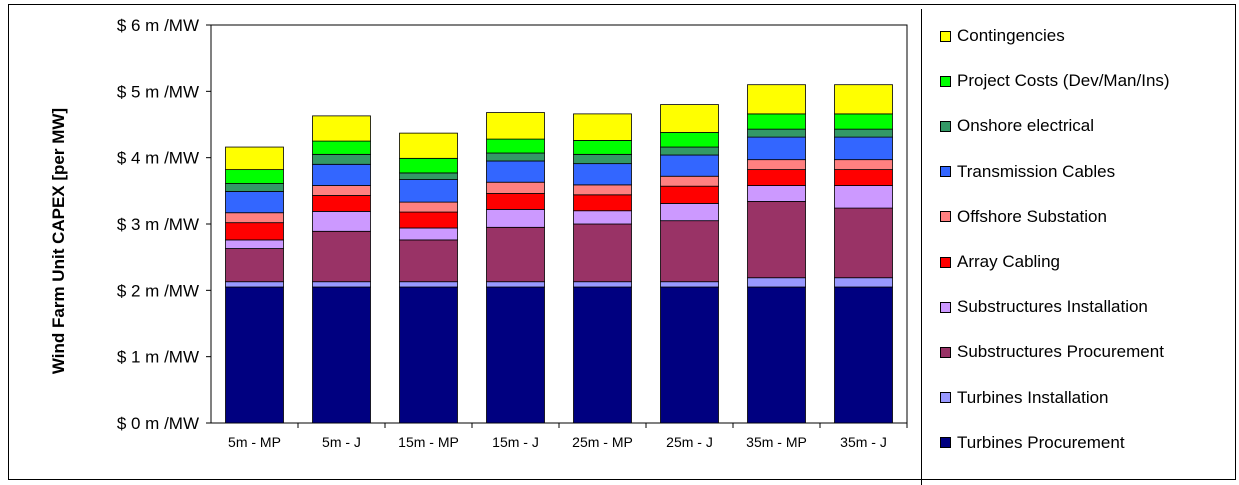 The image size is (1239, 485). What do you see at coordinates (158, 158) in the screenshot?
I see `y-tick-label: $ 4 m /MW` at bounding box center [158, 158].